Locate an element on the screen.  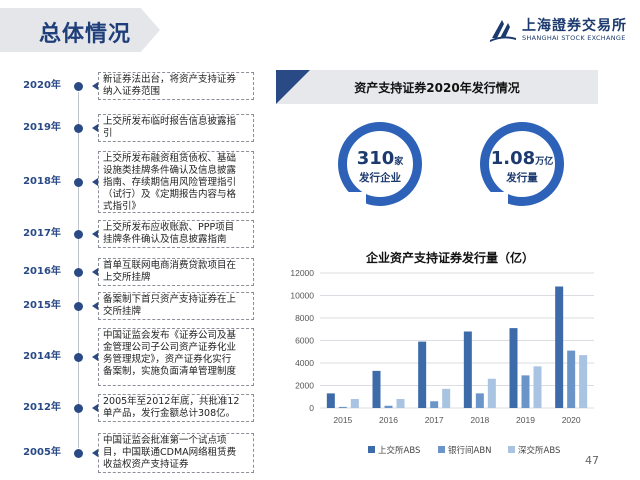
timeline-year: 2018年 is located at coordinates (42, 181).